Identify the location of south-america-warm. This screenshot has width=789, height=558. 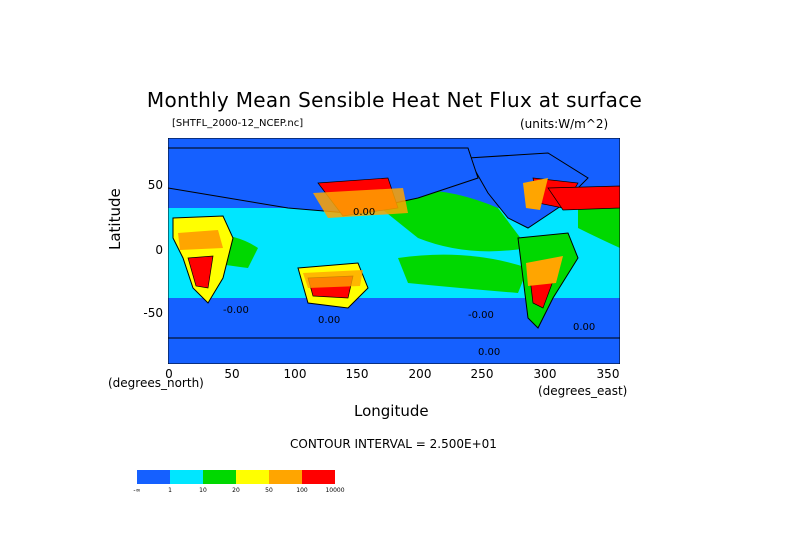
(544, 271).